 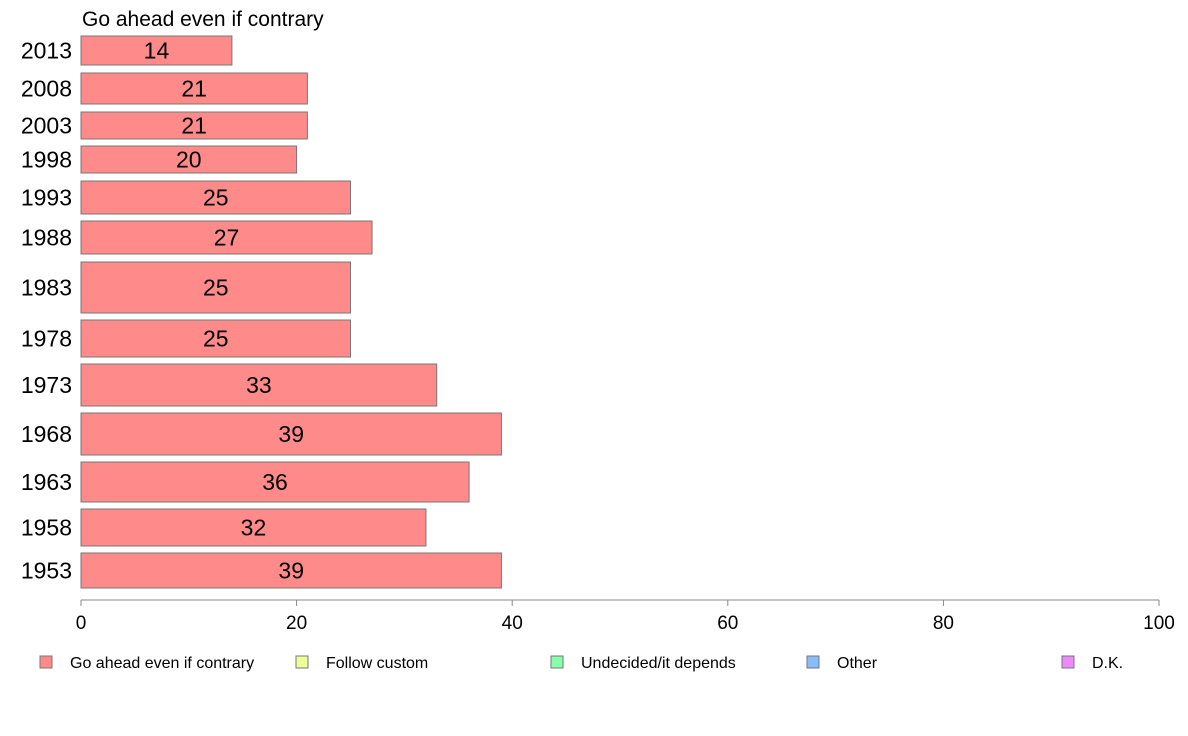 I want to click on category-label: 1993, so click(x=46, y=198).